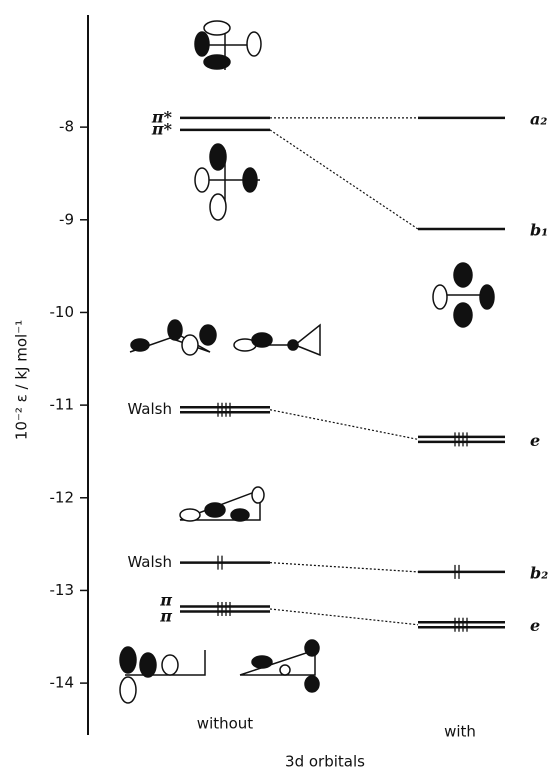 This screenshot has height=773, width=556. What do you see at coordinates (62, 312) in the screenshot?
I see `tick-label: -10` at bounding box center [62, 312].